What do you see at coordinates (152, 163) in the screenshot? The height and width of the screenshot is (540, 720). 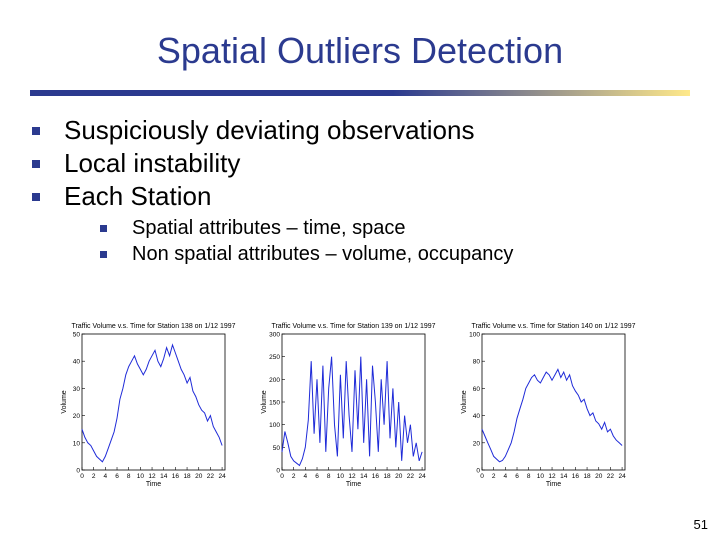 I see `bullet-text: Local instability` at bounding box center [152, 163].